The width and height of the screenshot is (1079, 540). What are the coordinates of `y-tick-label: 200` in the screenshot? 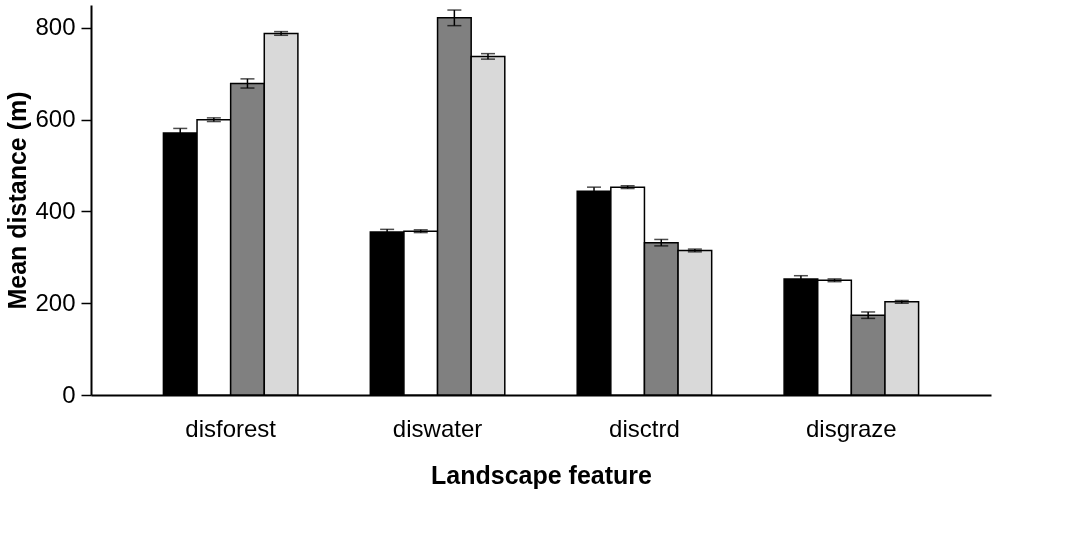 It's located at (55, 302).